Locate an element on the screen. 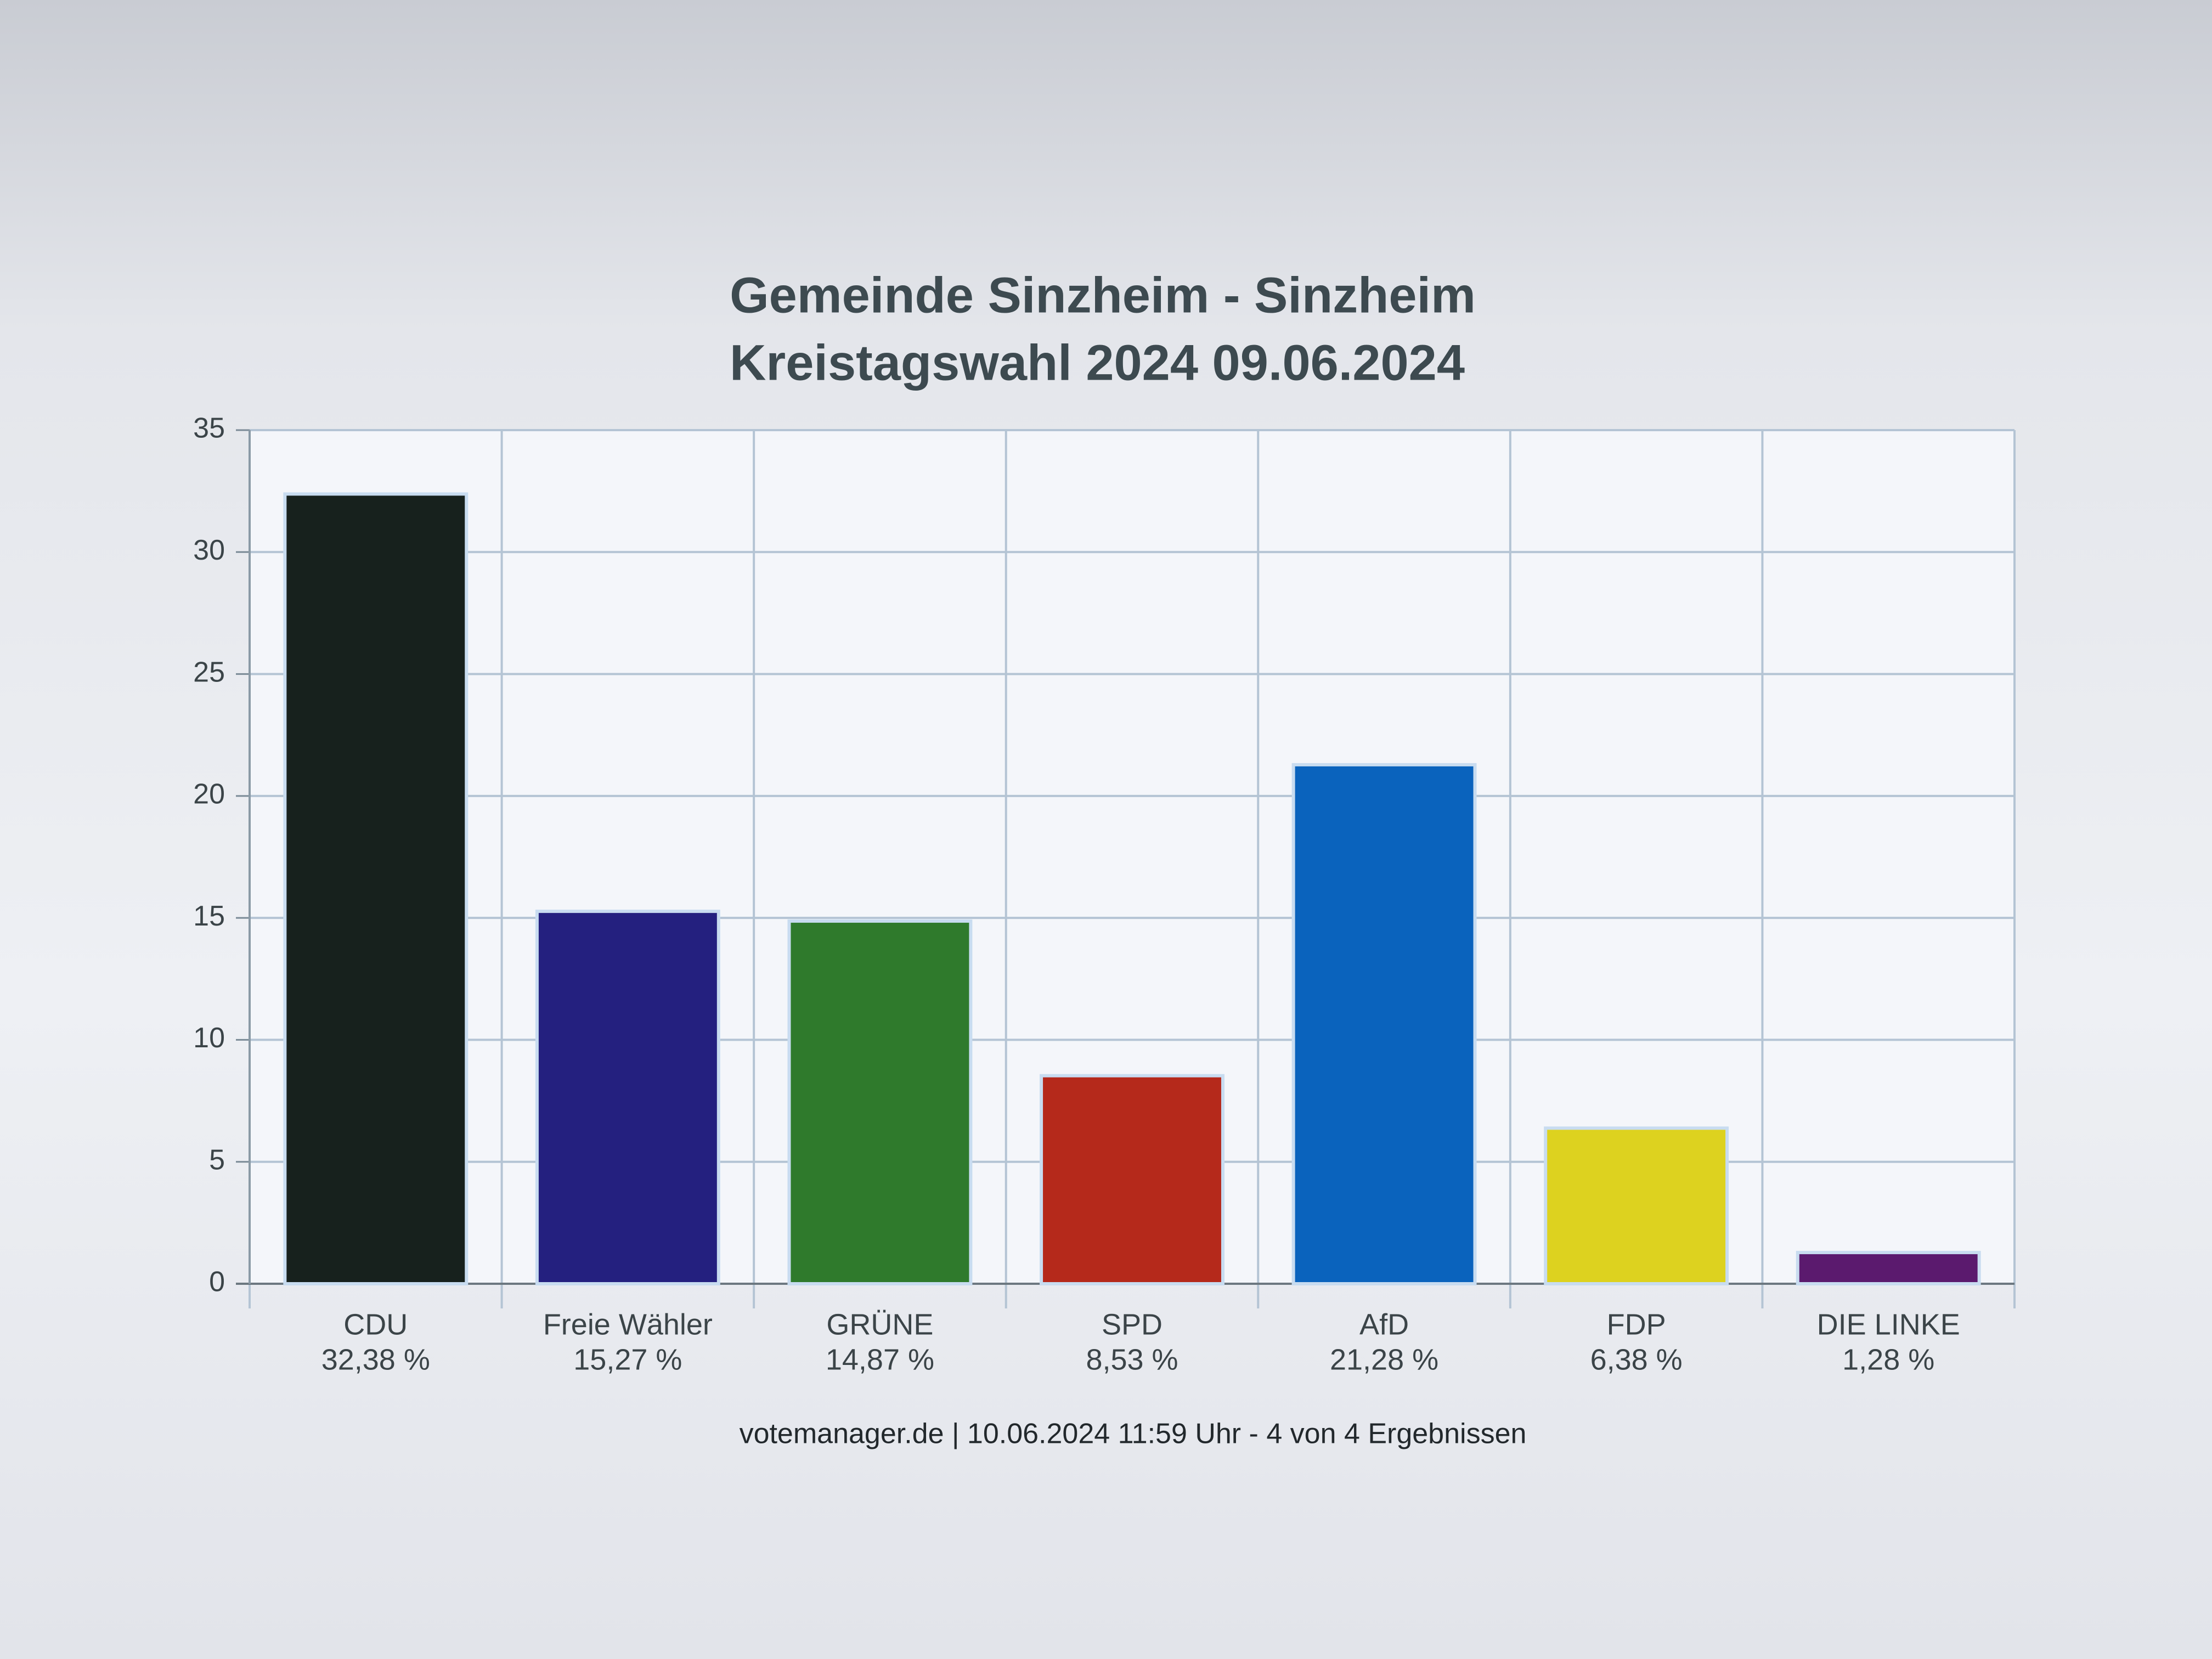 The width and height of the screenshot is (2212, 1659). y-tick-label: 0 is located at coordinates (217, 1282).